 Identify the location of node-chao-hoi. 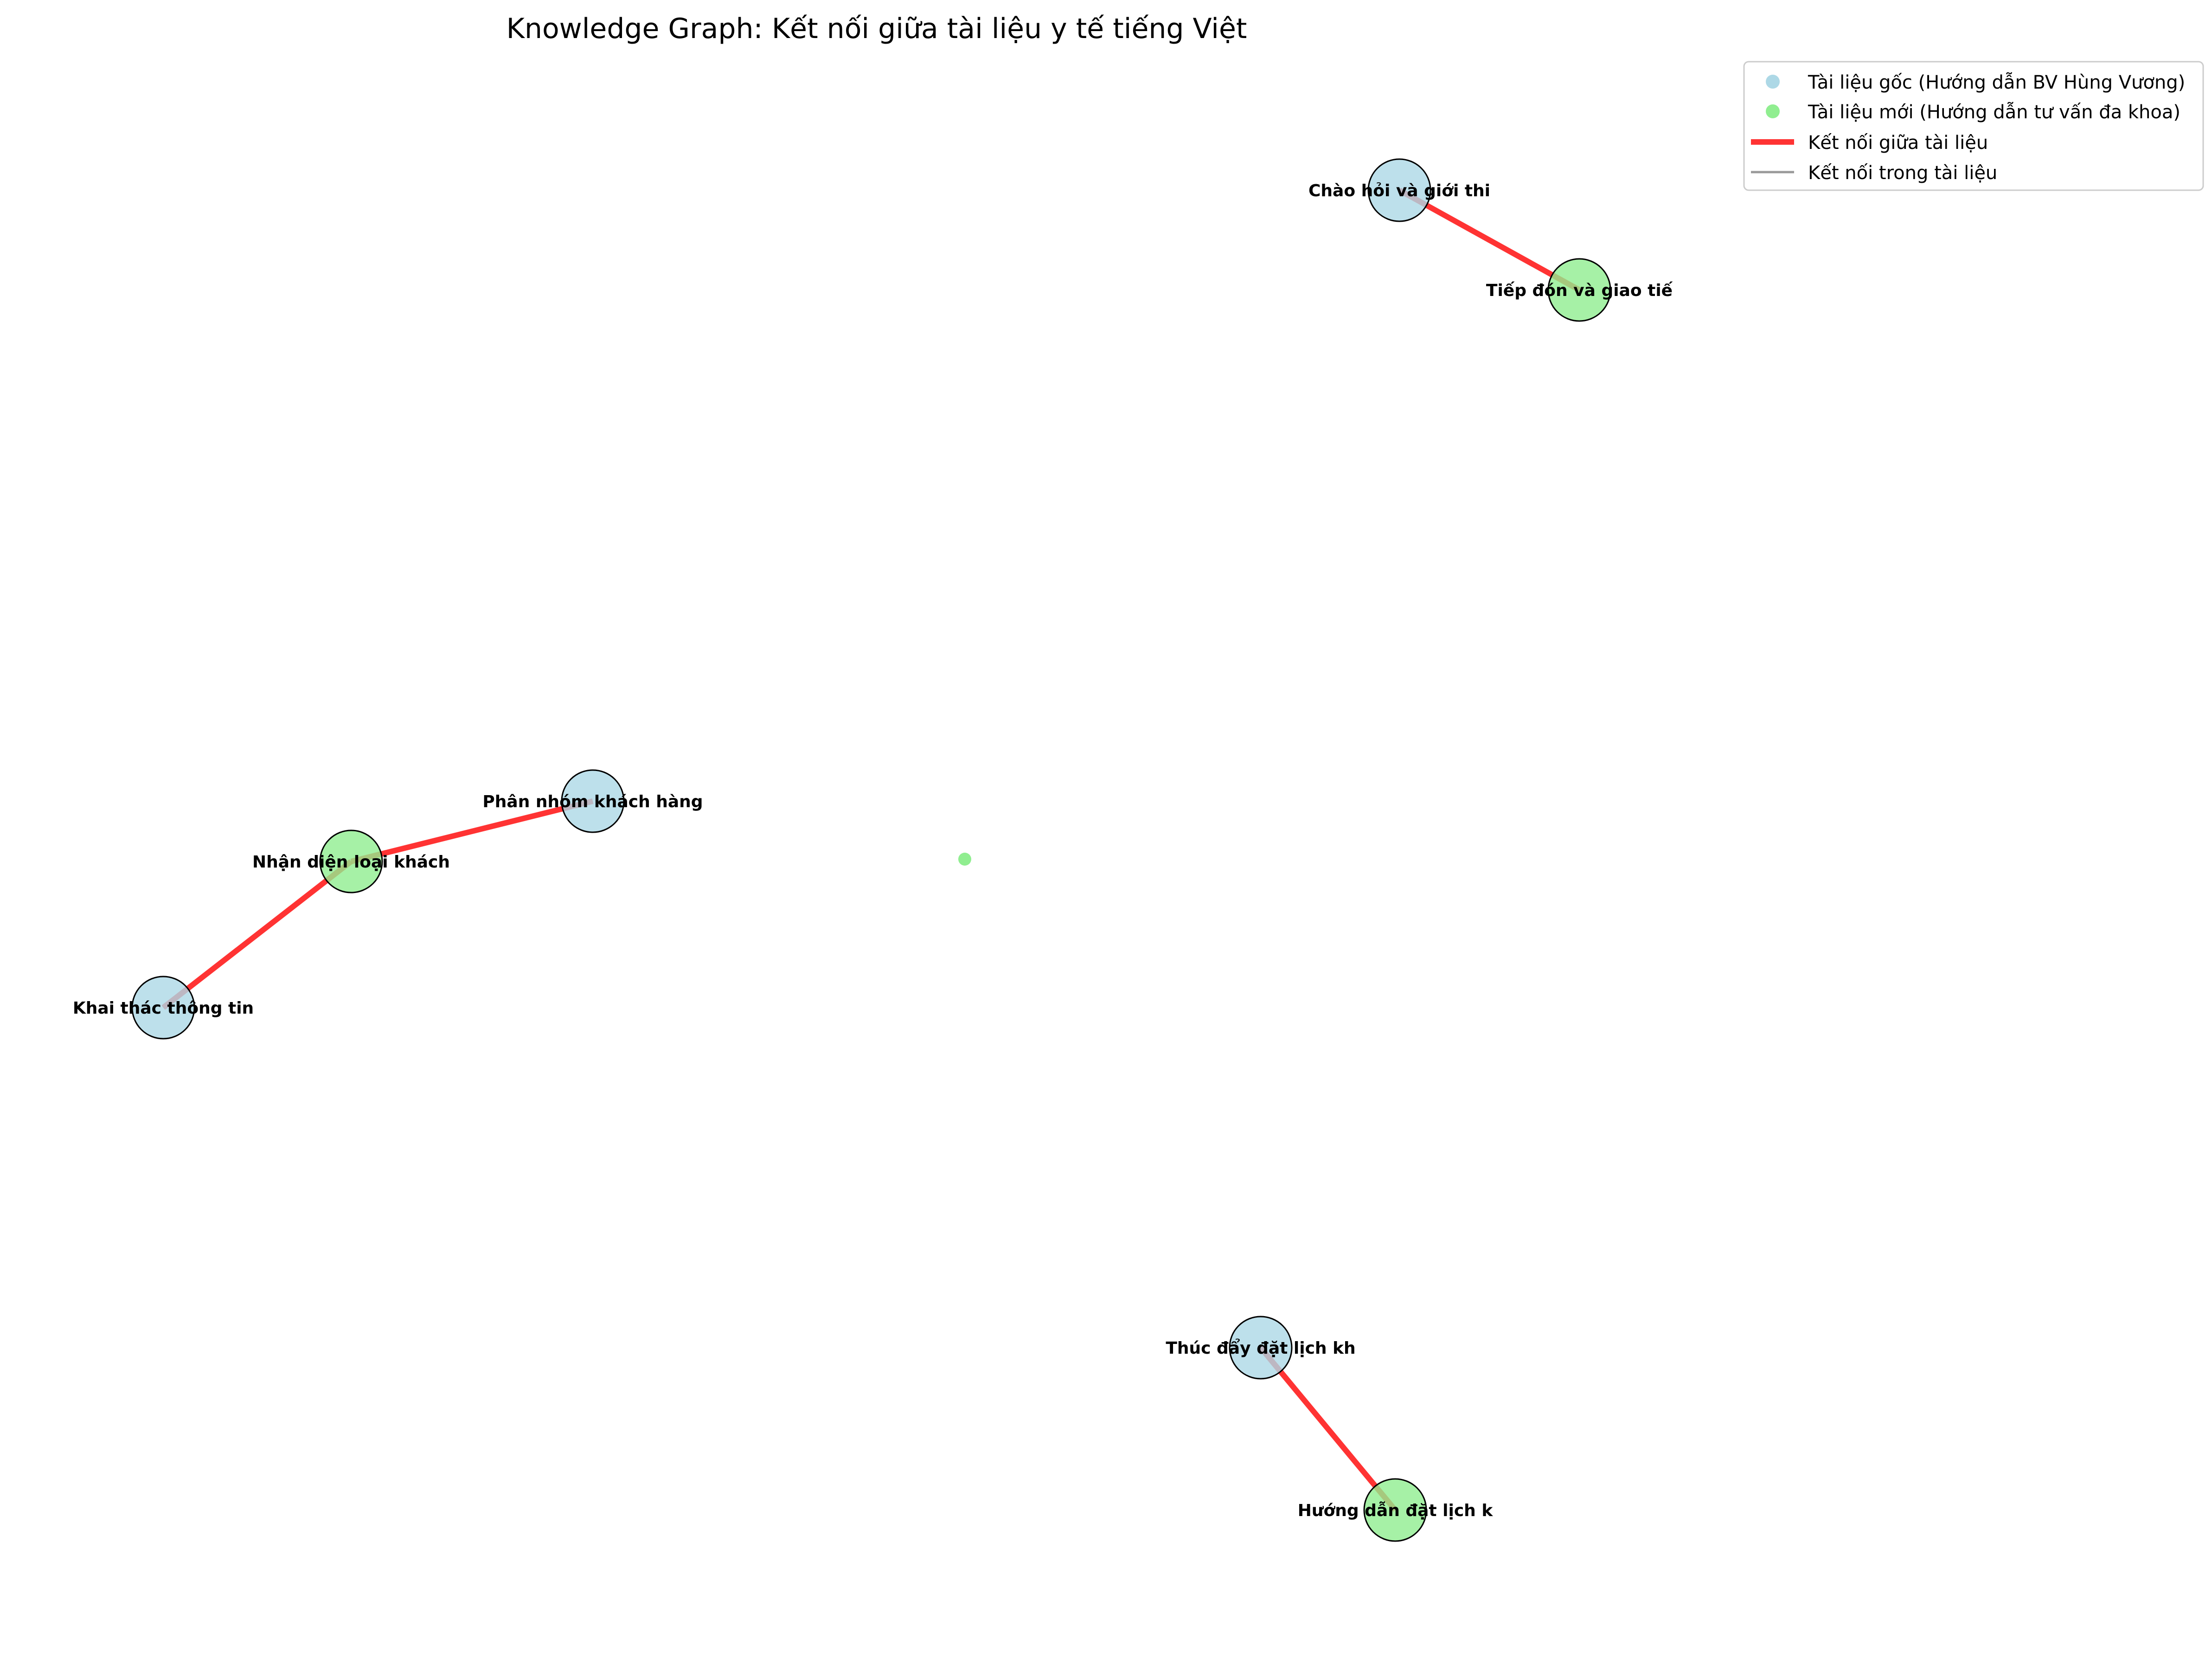
(1399, 190).